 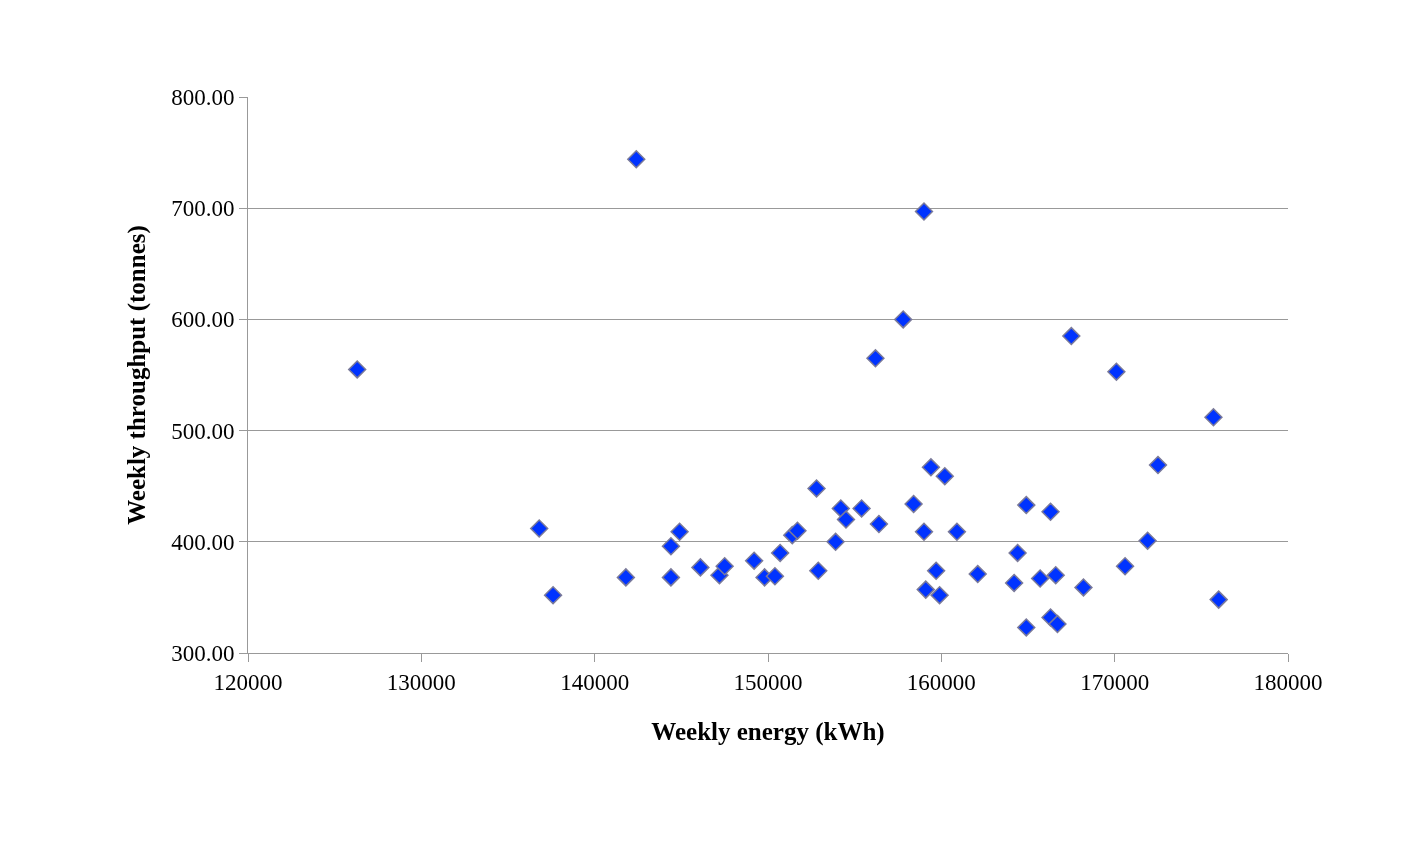 I want to click on y-tick-label: 800.00, so click(x=203, y=98).